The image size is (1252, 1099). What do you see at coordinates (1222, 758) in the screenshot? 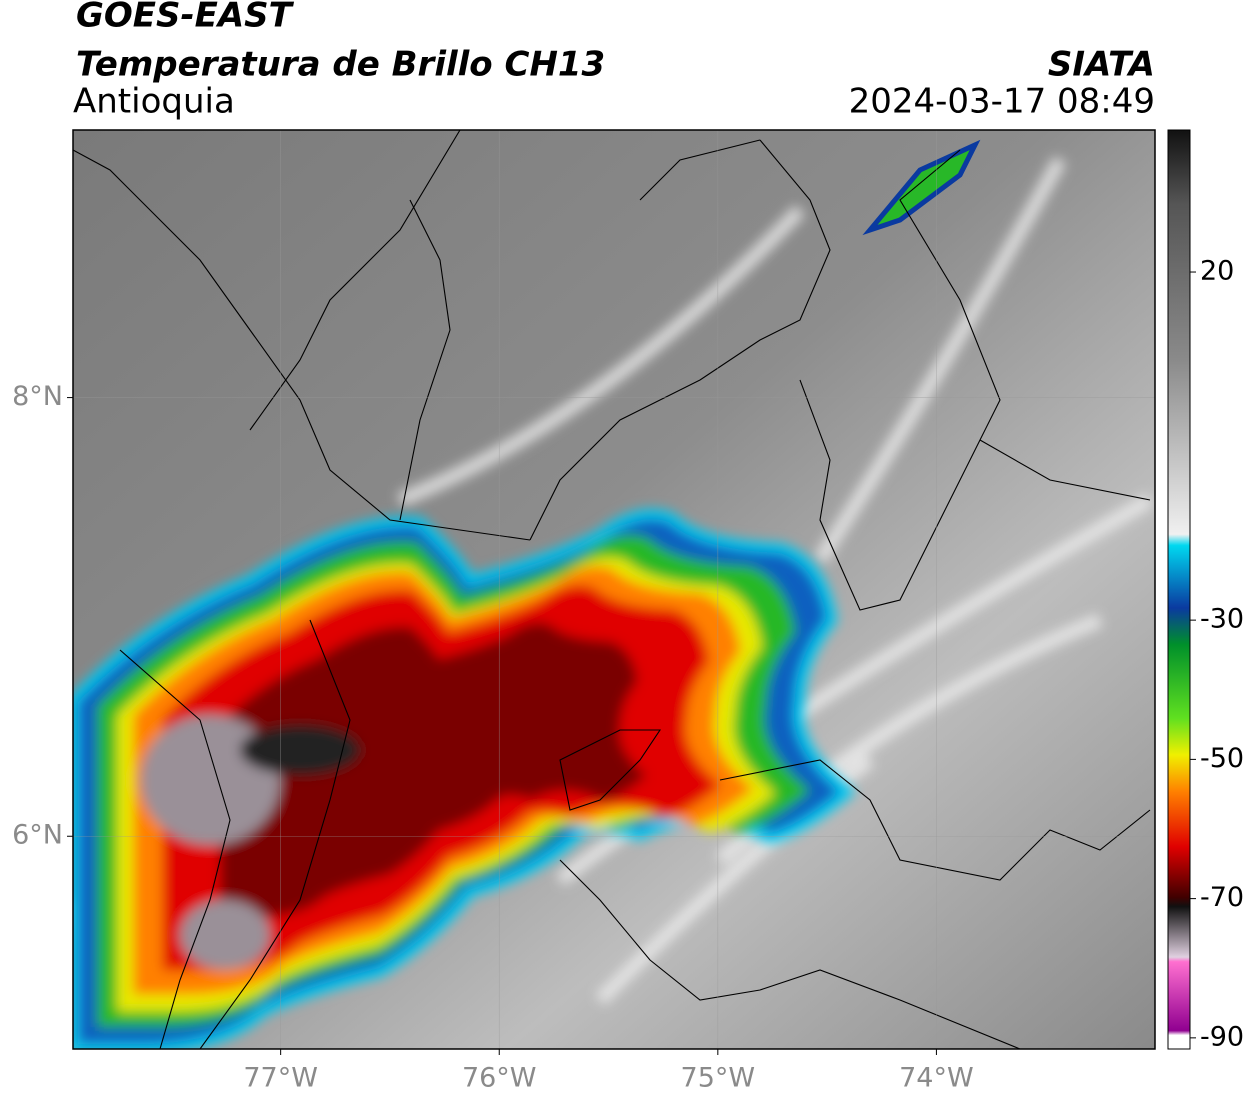
I see `colorbar-label: -50` at bounding box center [1222, 758].